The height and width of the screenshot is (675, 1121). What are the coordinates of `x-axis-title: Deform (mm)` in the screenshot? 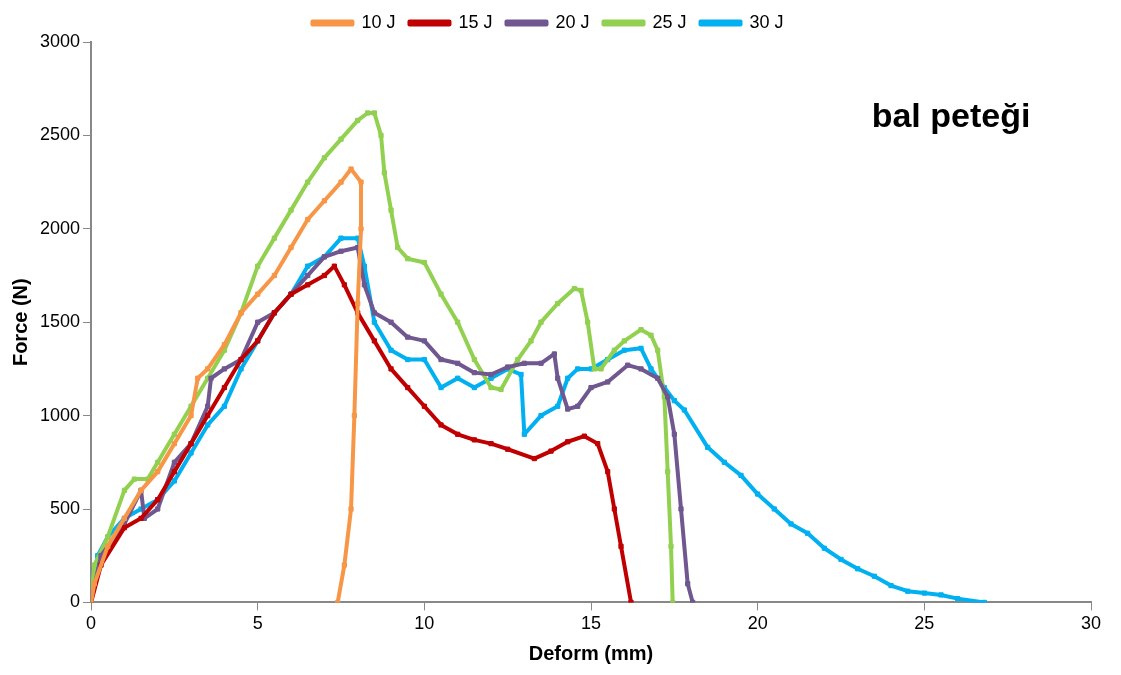 It's located at (591, 652).